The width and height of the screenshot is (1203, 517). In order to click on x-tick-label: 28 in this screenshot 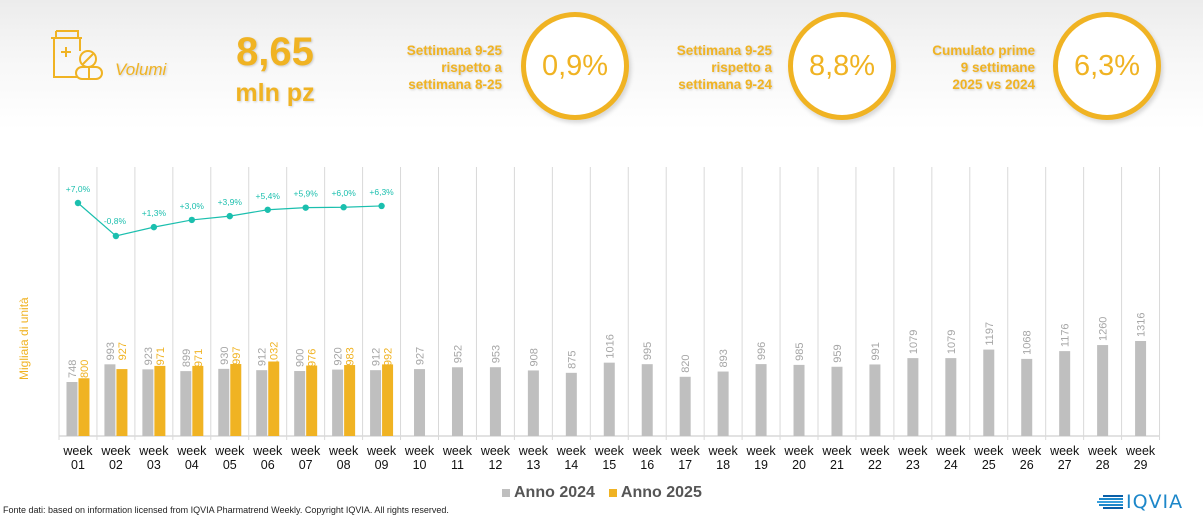, I will do `click(1103, 465)`.